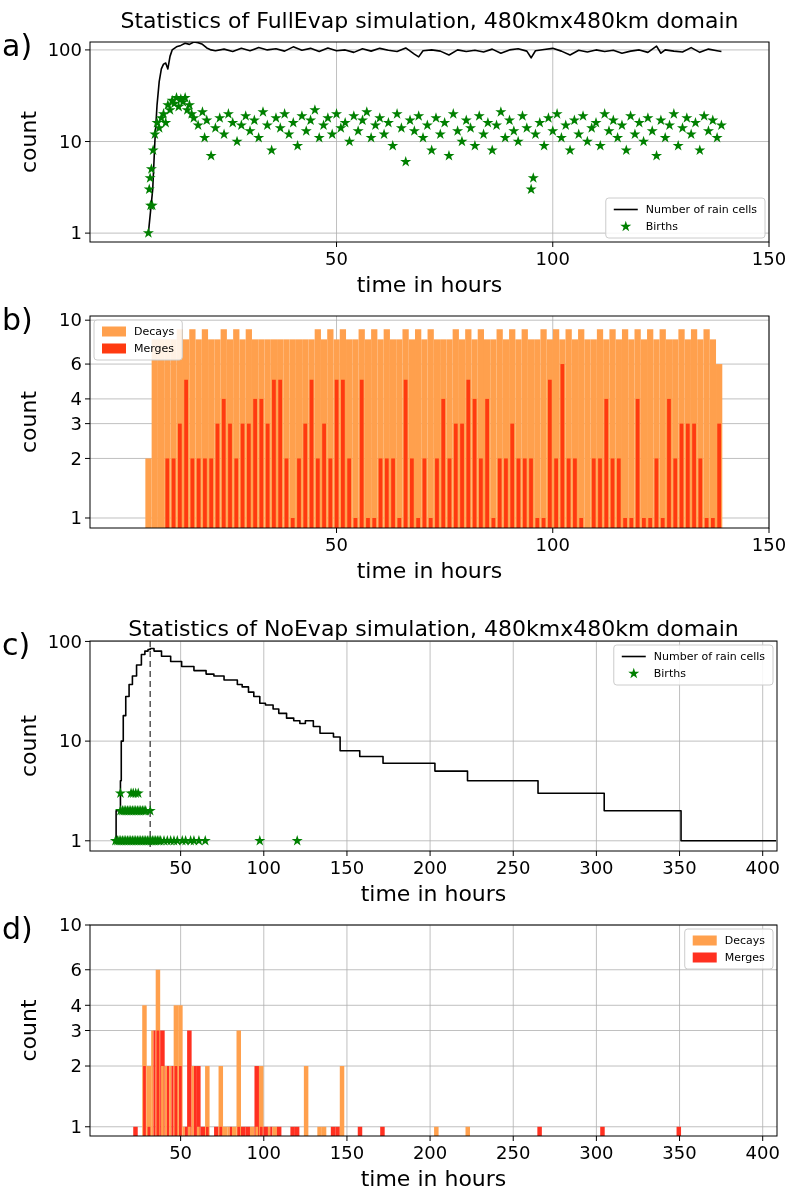  Describe the element at coordinates (433, 628) in the screenshot. I see `chart-title: Statistics of NoEvap simulation, 480kmx480km domain` at that location.